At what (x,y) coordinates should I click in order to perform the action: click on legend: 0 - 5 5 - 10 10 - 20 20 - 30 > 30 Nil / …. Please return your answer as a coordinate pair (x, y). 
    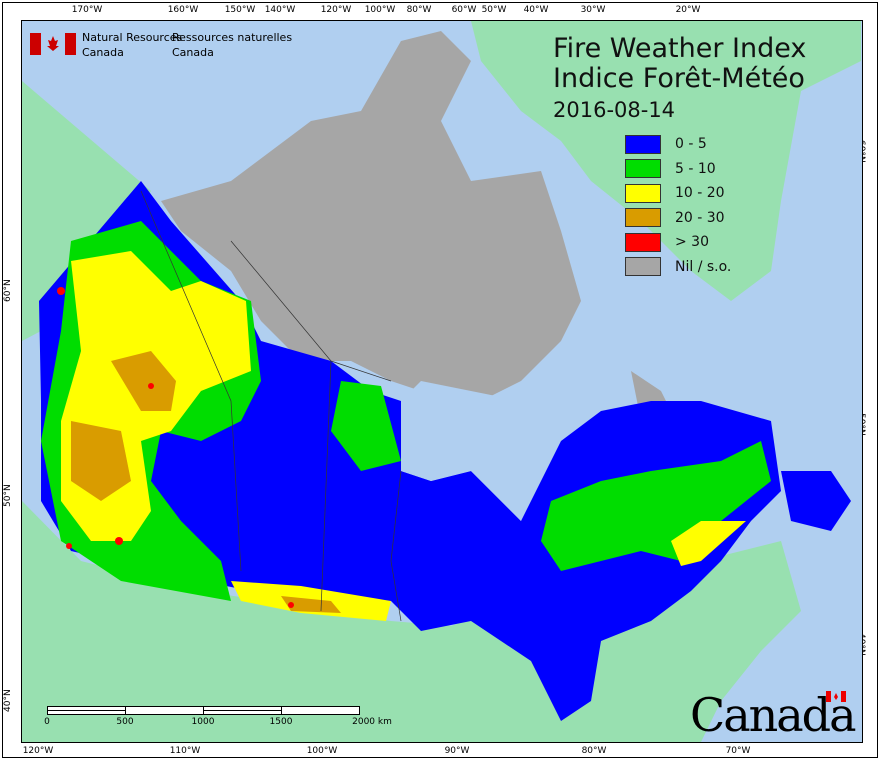
    Looking at the image, I should click on (678, 205).